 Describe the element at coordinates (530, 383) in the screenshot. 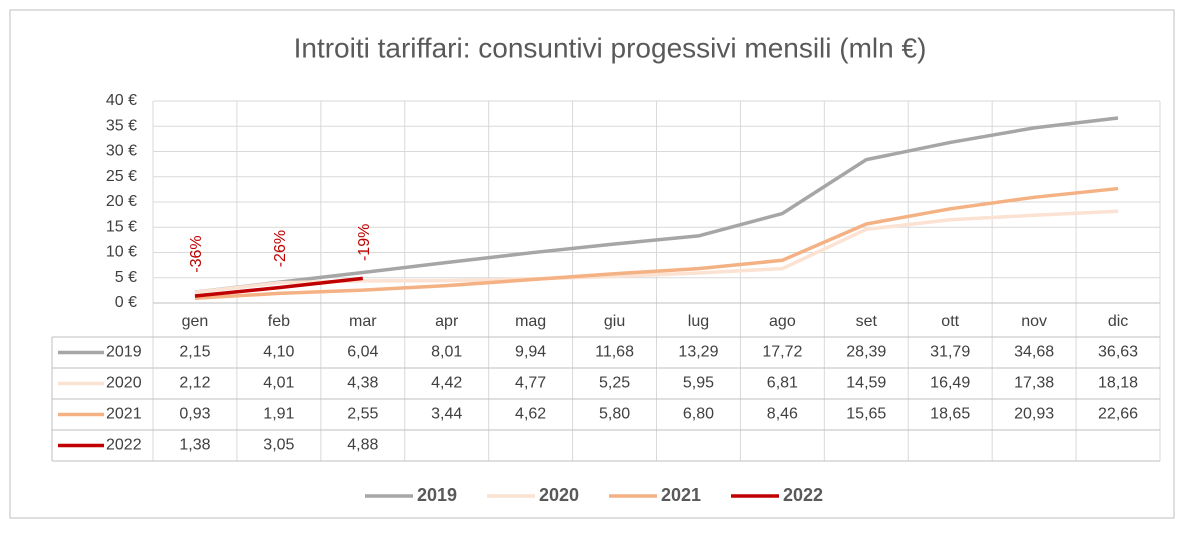

I see `table-cell: 4,77` at that location.